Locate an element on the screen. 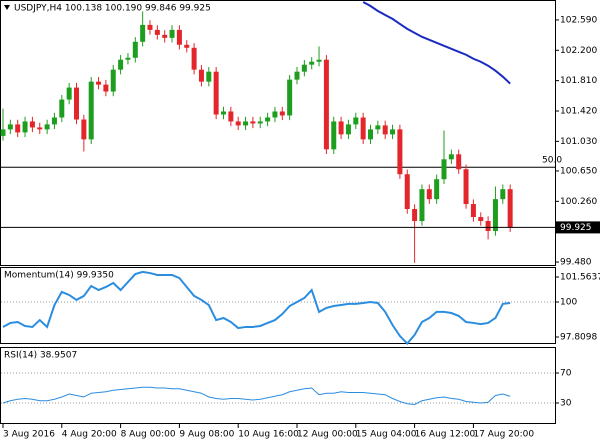 The image size is (600, 443). y-tick-label: 102.200 is located at coordinates (578, 51).